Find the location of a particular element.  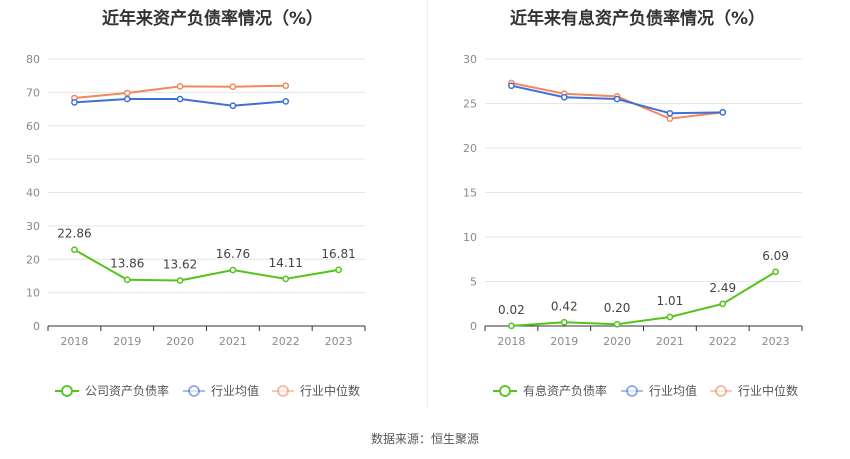

legend-label: 公司资产负债率 is located at coordinates (127, 390).